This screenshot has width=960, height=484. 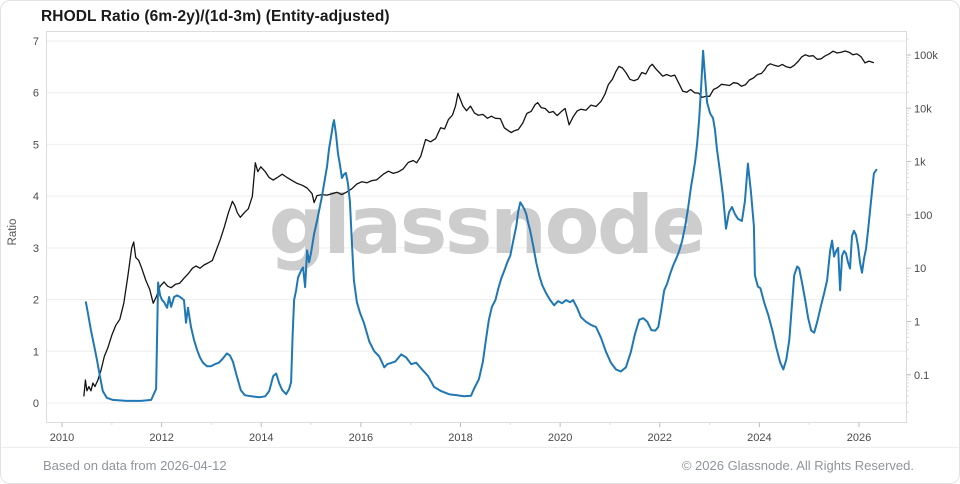 What do you see at coordinates (36, 404) in the screenshot?
I see `y-left-tick-label: 0` at bounding box center [36, 404].